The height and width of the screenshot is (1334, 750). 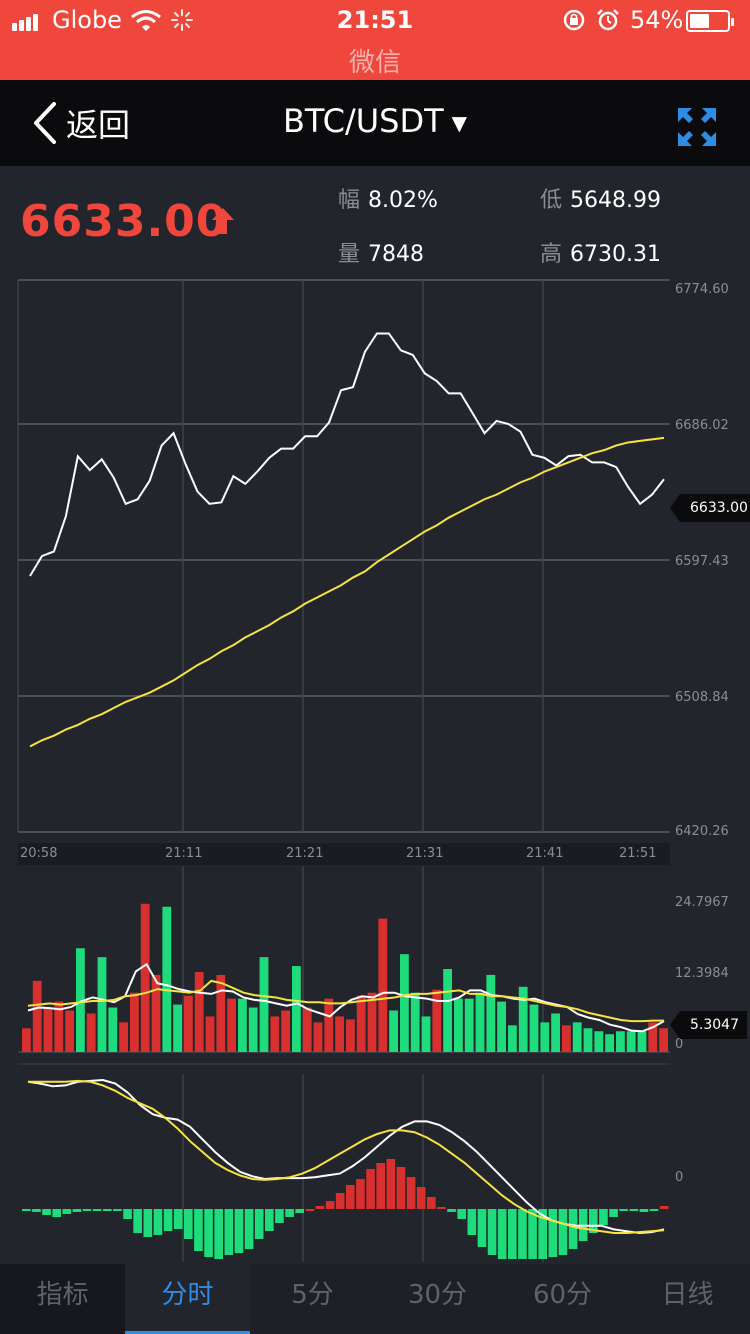 I want to click on time-tick: 20:58, so click(x=39, y=853).